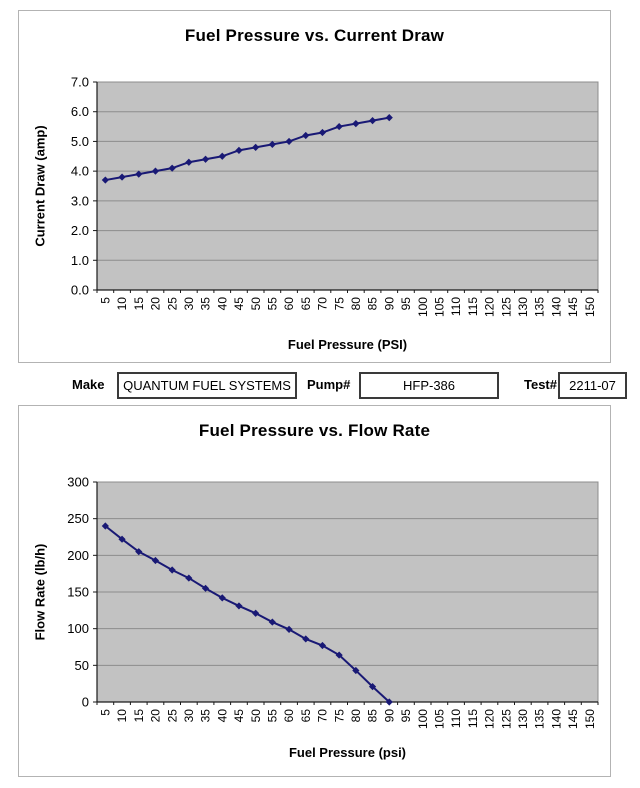 This screenshot has height=788, width=640. Describe the element at coordinates (80, 230) in the screenshot. I see `y-tick-label: 2.0` at that location.